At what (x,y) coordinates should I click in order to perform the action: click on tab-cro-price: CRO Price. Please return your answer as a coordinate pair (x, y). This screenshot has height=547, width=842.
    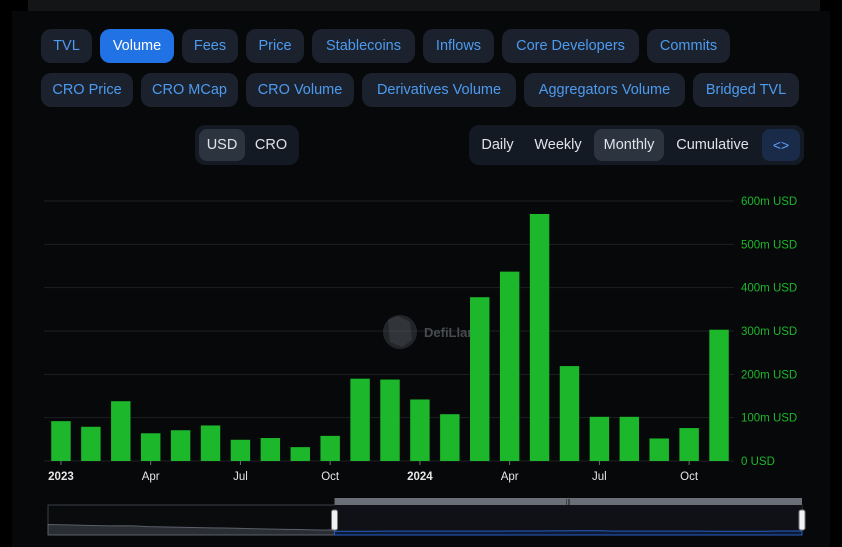
    Looking at the image, I should click on (87, 90).